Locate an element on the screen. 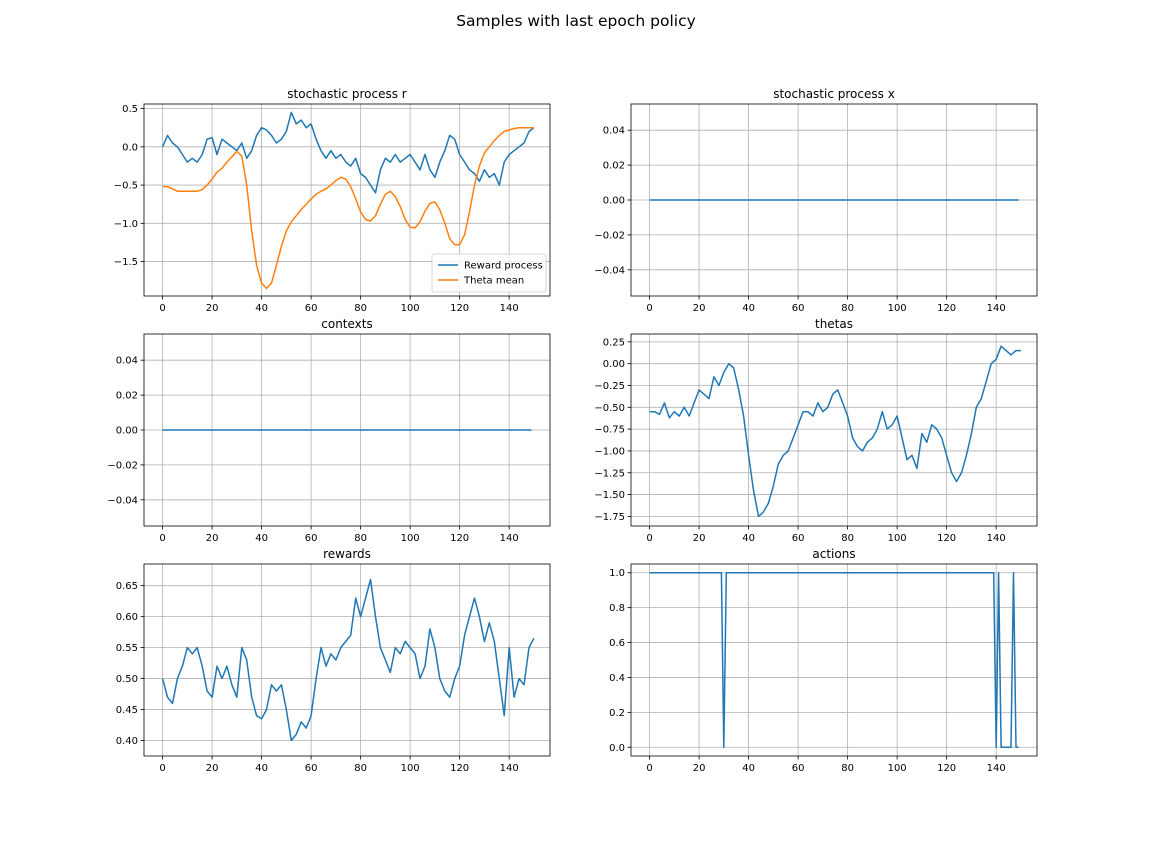  legend: Reward process Theta mean is located at coordinates (489, 273).